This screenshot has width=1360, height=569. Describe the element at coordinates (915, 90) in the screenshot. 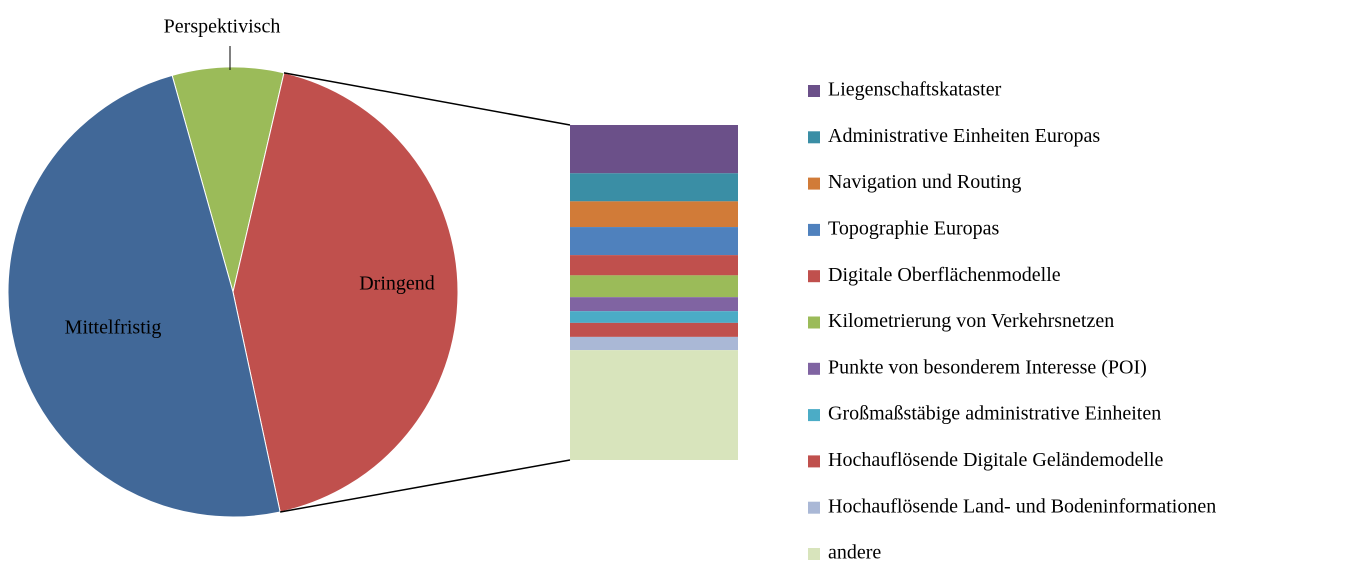

I see `legend-label: Liegenschaftskataster` at that location.